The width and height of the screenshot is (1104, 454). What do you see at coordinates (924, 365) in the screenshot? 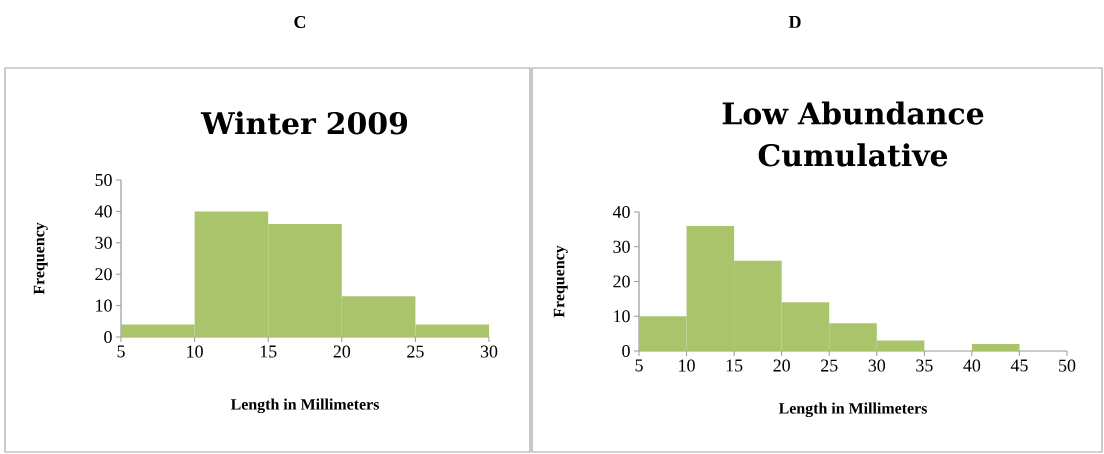
I see `x-tick-label: 35` at bounding box center [924, 365].